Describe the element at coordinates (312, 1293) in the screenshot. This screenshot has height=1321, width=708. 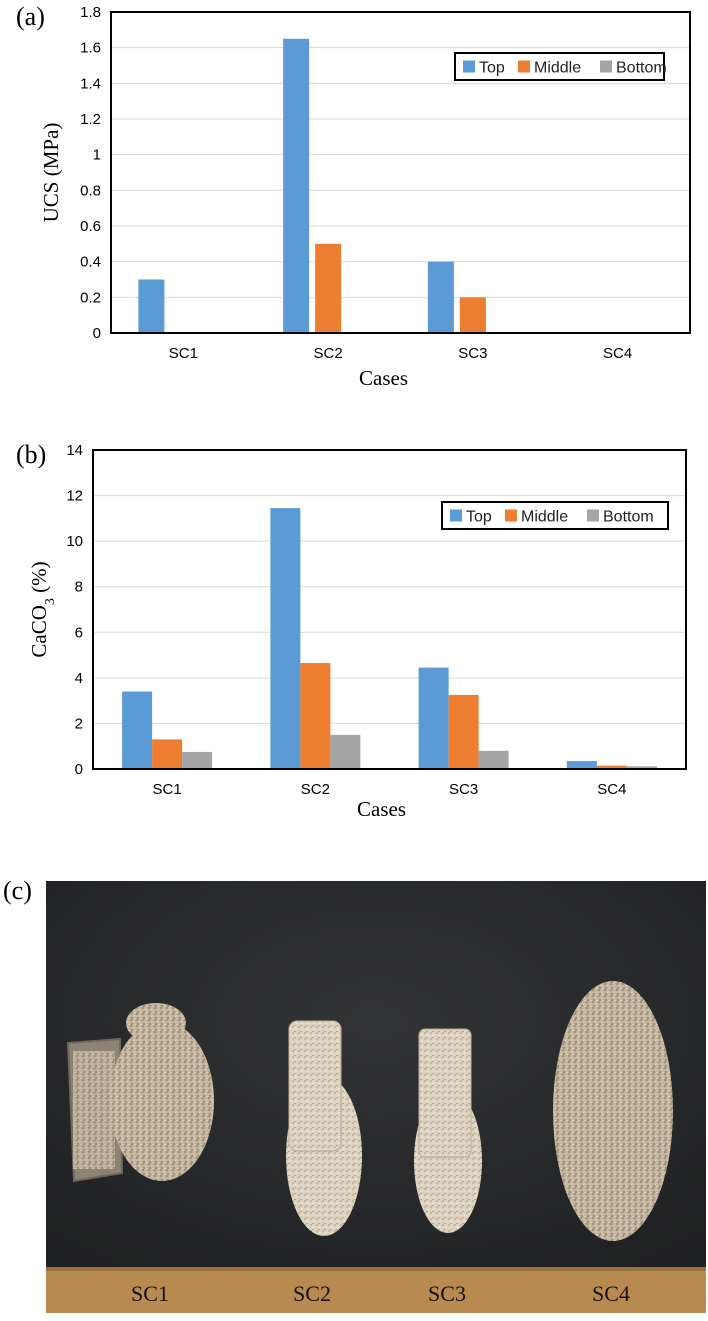
I see `photo-caption-sc2: SC2` at that location.